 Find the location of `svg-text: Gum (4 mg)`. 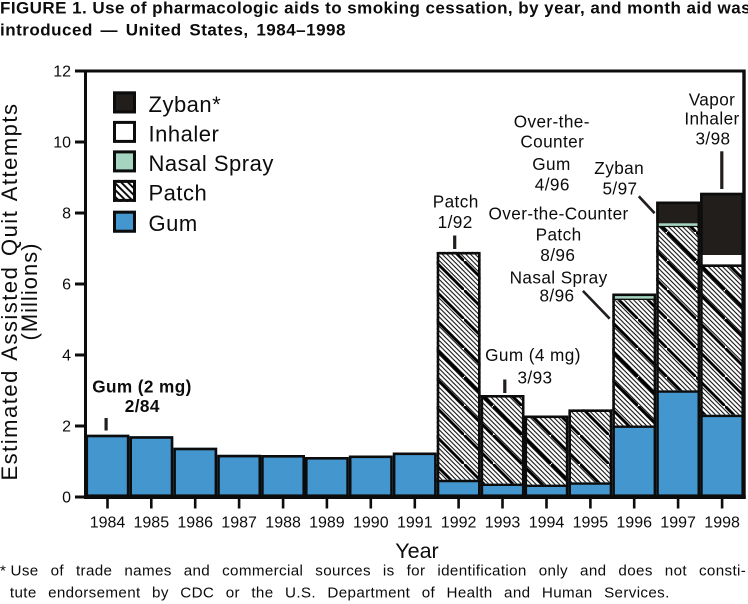

svg-text: Gum (4 mg) is located at coordinates (533, 355).